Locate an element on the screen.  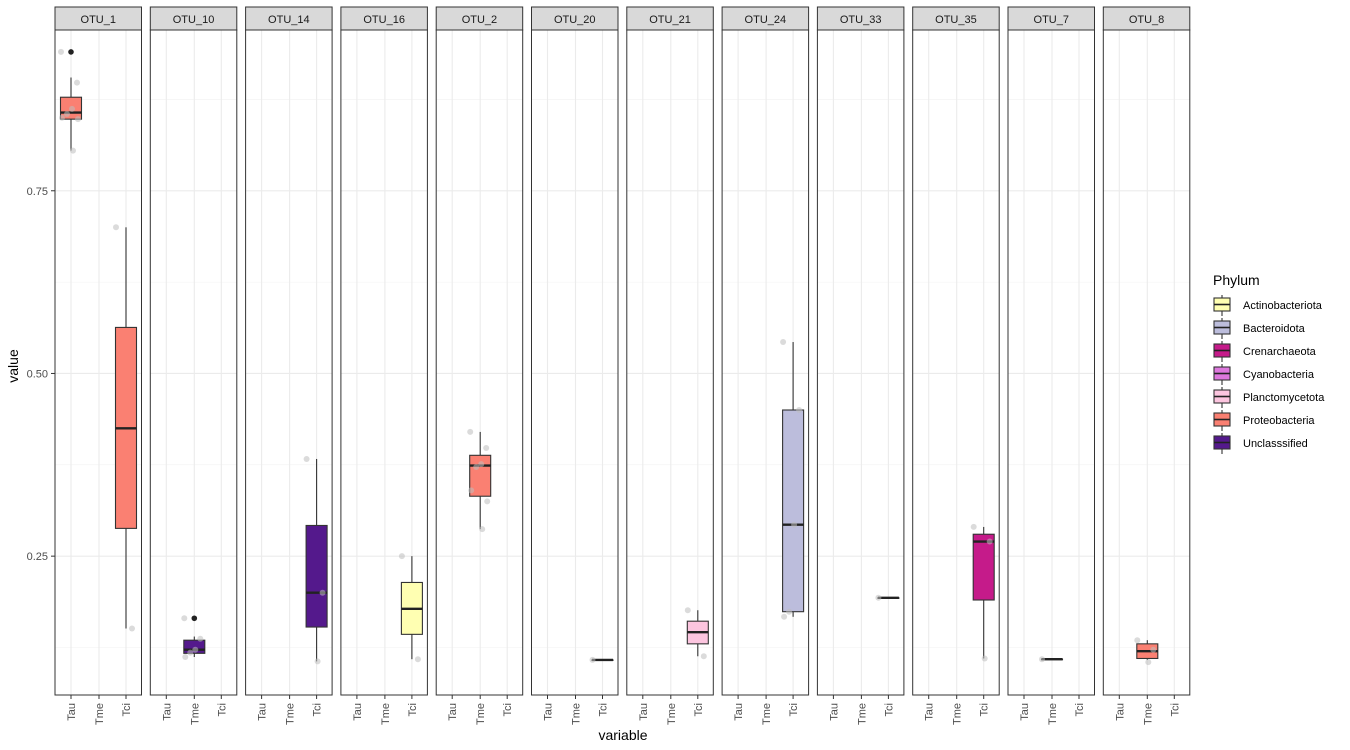
facet-strip-label: OTU_7 is located at coordinates (1051, 20).